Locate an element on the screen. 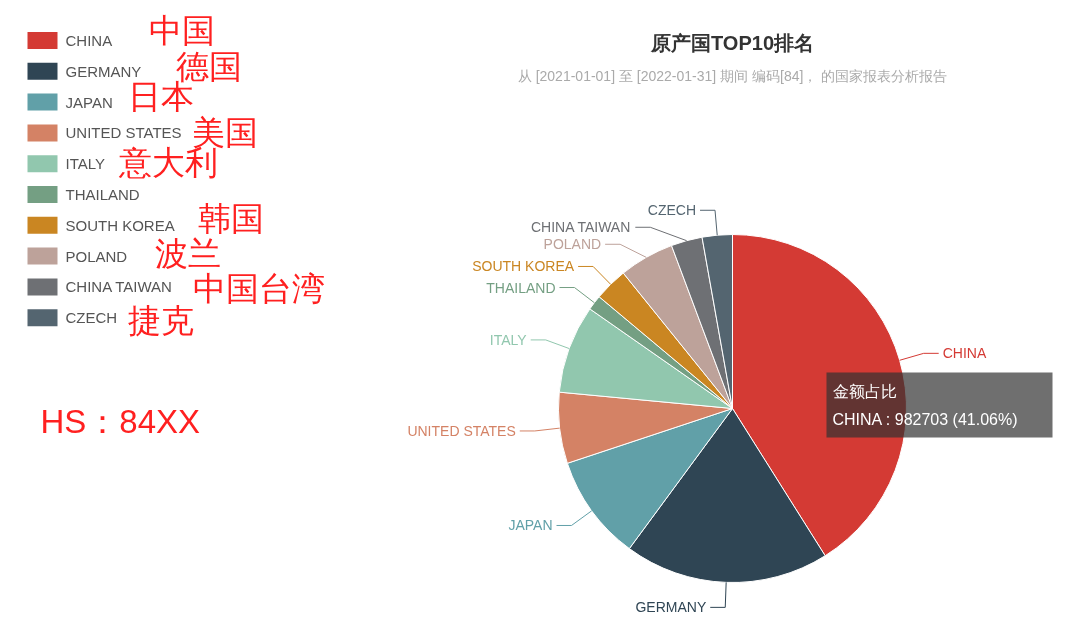 The height and width of the screenshot is (635, 1080). text: 中国台湾 is located at coordinates (258, 288).